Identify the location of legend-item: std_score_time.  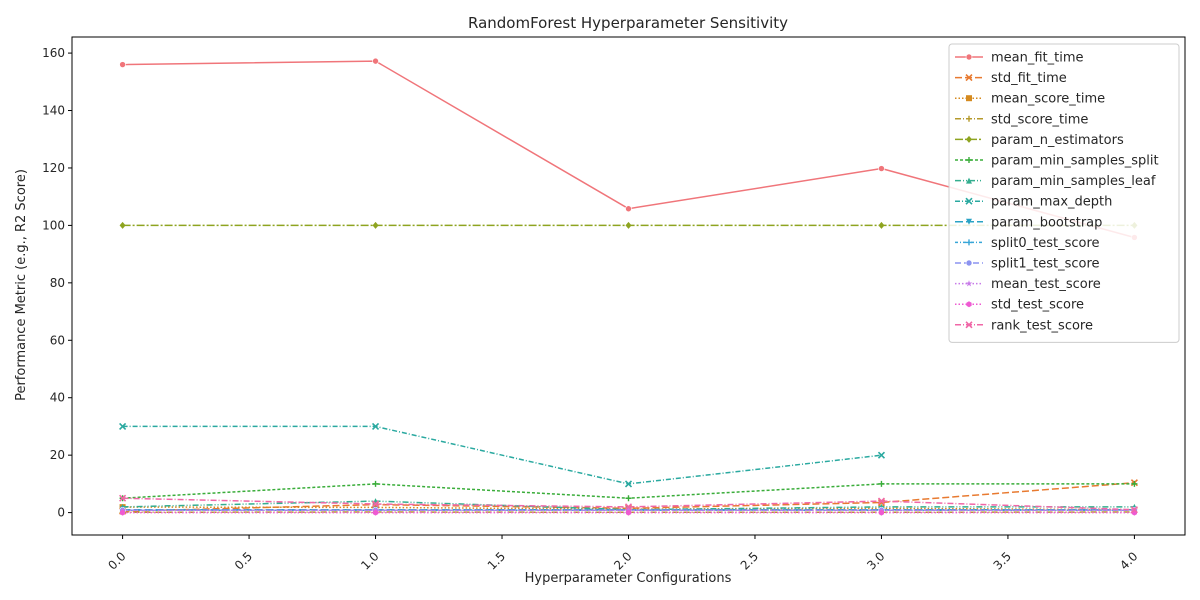
(1021, 119).